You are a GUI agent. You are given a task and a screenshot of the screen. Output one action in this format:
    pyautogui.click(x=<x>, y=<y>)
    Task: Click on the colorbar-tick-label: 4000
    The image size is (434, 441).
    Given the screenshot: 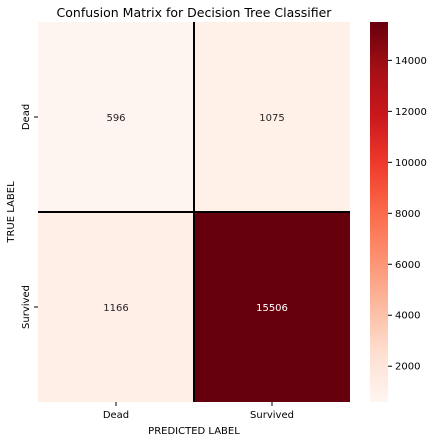 What is the action you would take?
    pyautogui.click(x=407, y=316)
    